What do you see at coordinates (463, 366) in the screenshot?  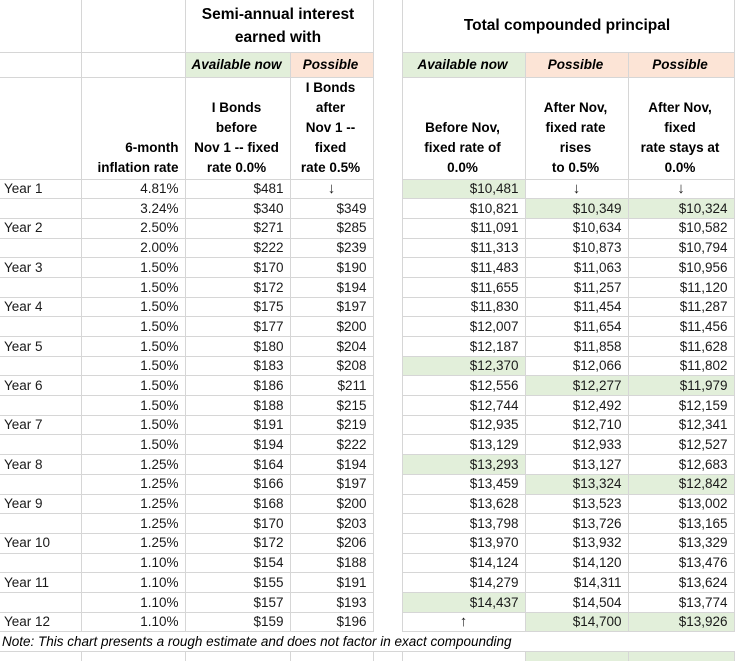 I see `cell-p_before: $12,370` at bounding box center [463, 366].